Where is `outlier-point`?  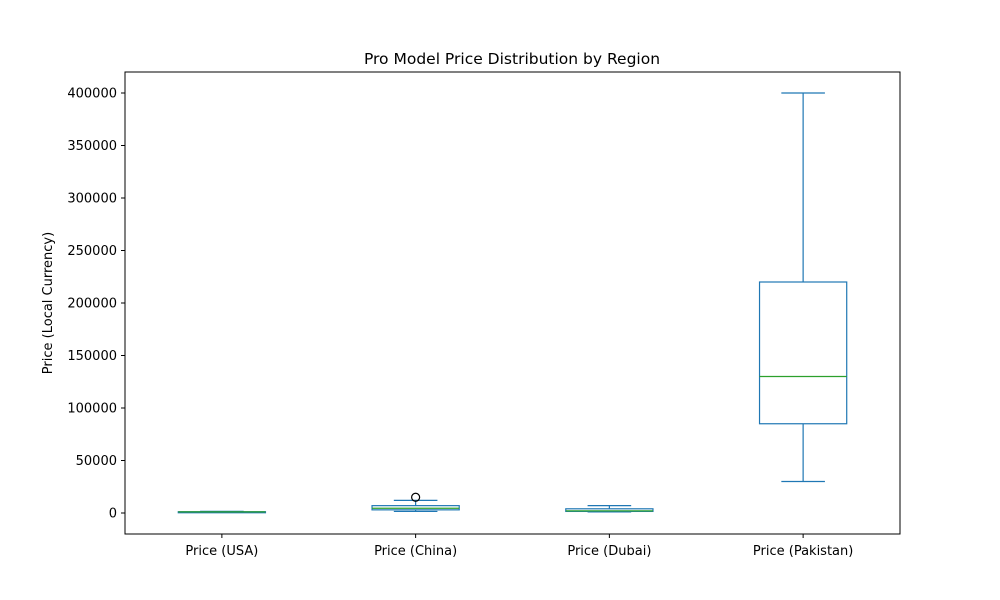
outlier-point is located at coordinates (416, 497).